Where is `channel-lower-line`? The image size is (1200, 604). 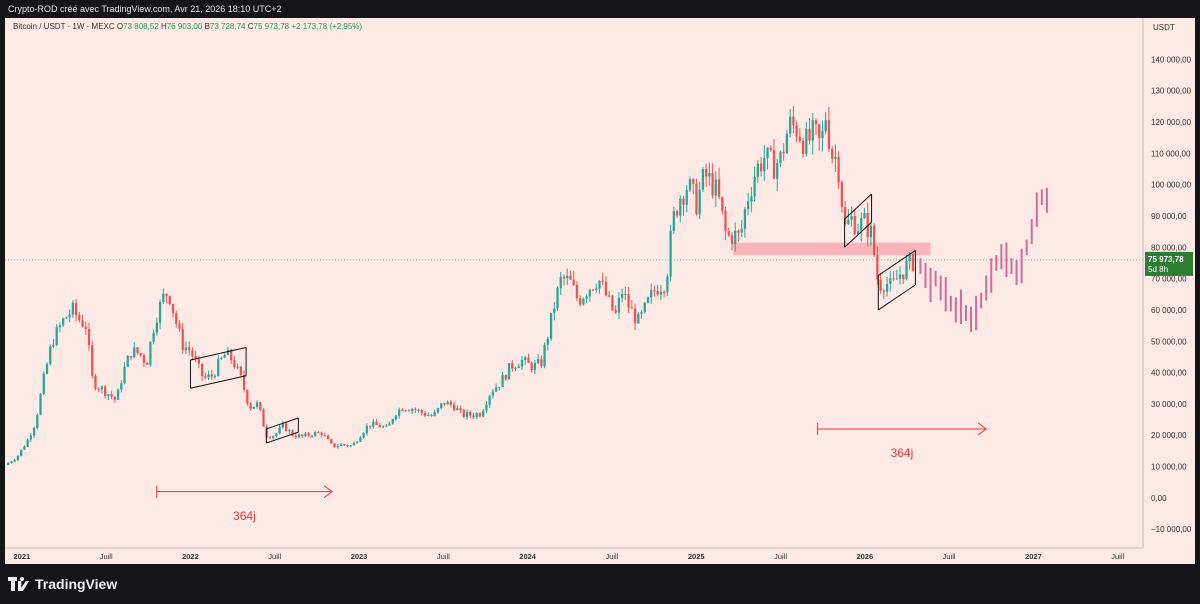
channel-lower-line is located at coordinates (897, 297).